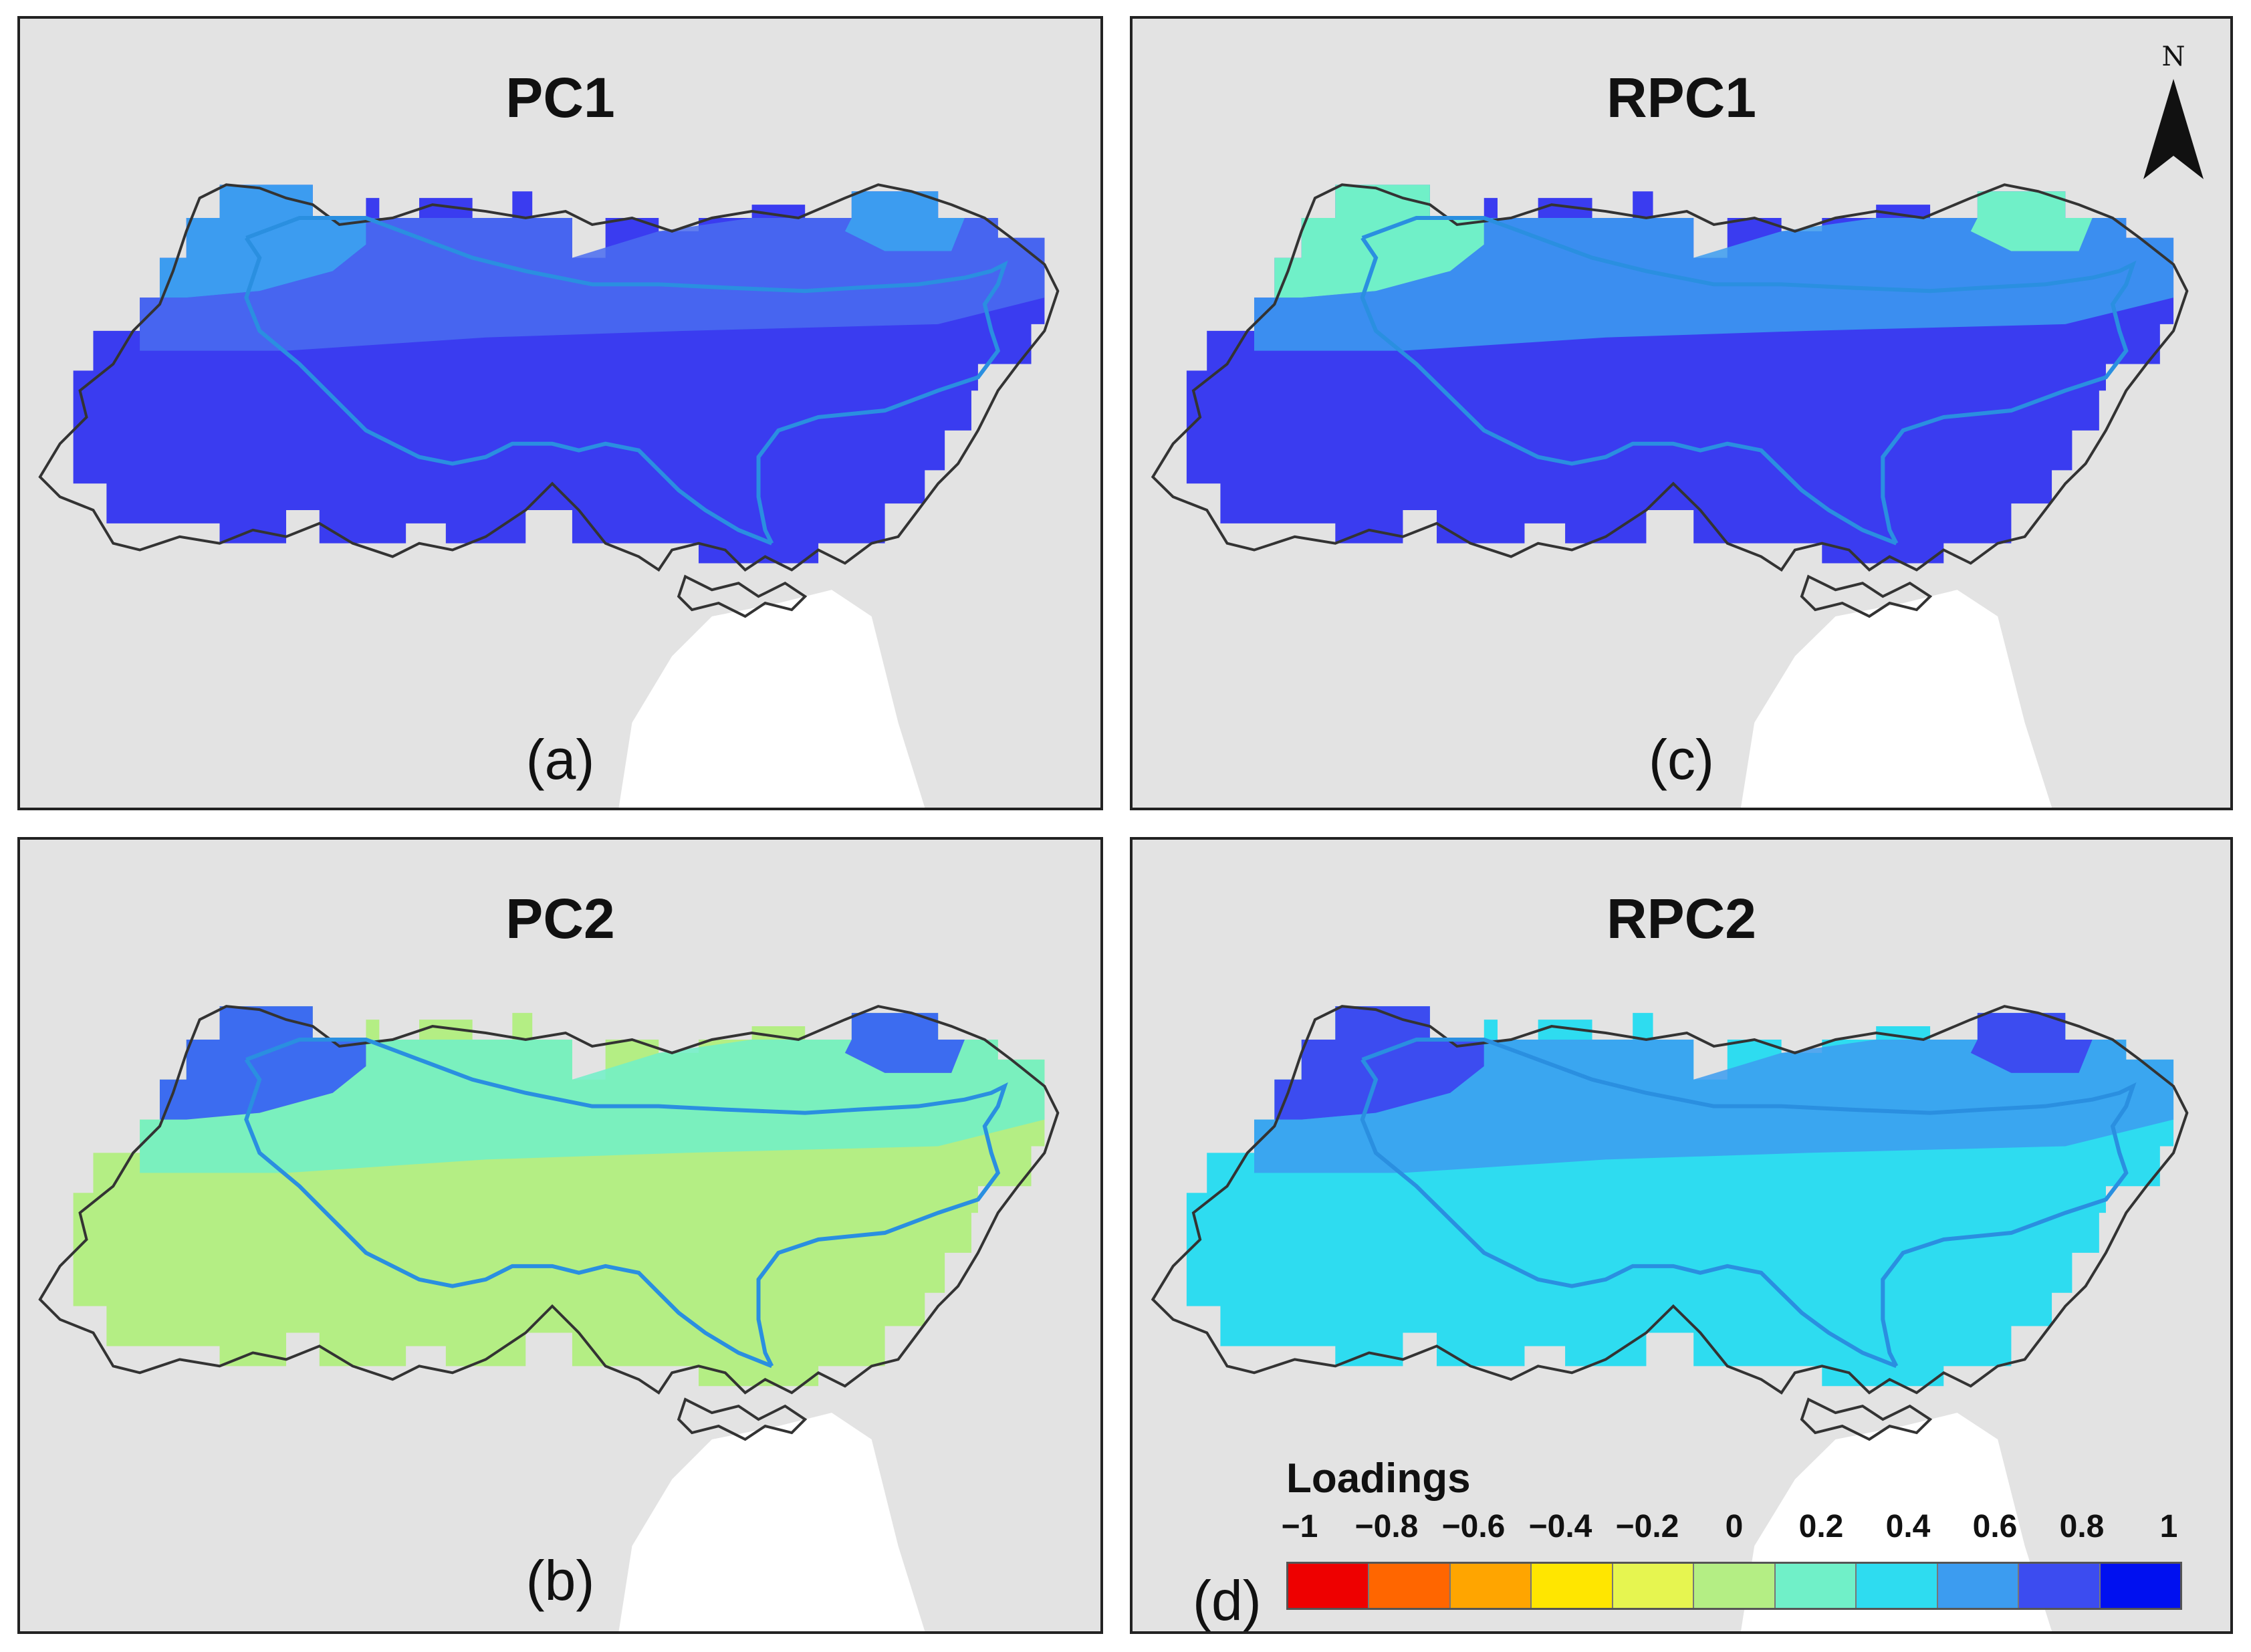  I want to click on panel-title: RPC1, so click(1681, 97).